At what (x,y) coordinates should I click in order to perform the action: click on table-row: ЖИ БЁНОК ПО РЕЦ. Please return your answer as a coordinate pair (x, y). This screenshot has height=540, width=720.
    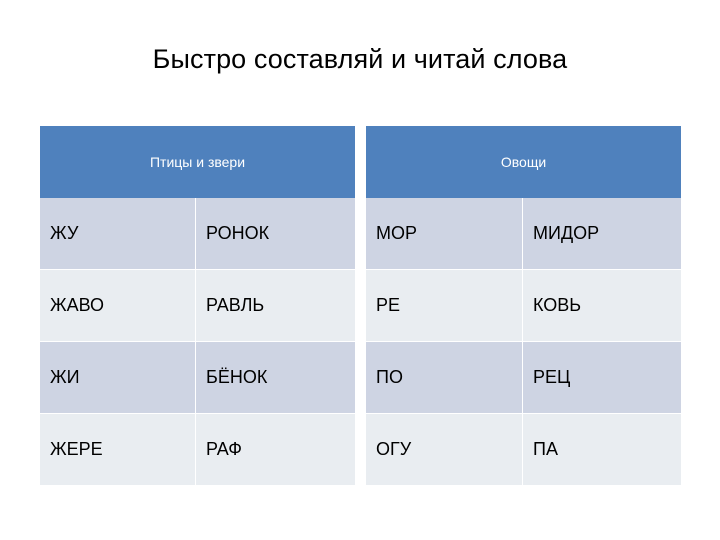
    Looking at the image, I should click on (361, 378).